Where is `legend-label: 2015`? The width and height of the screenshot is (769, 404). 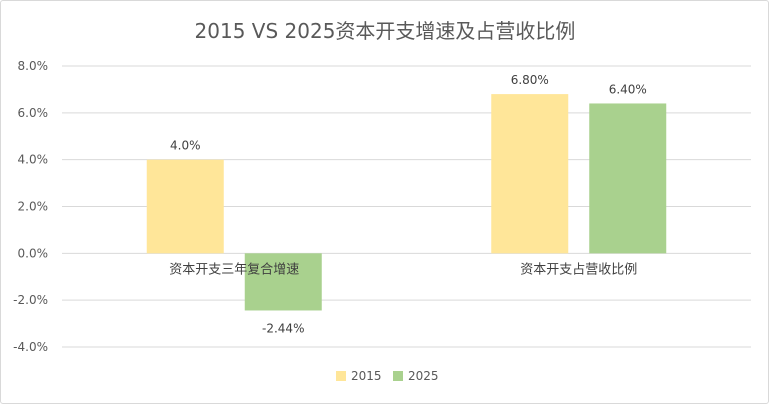
legend-label: 2015 is located at coordinates (366, 376).